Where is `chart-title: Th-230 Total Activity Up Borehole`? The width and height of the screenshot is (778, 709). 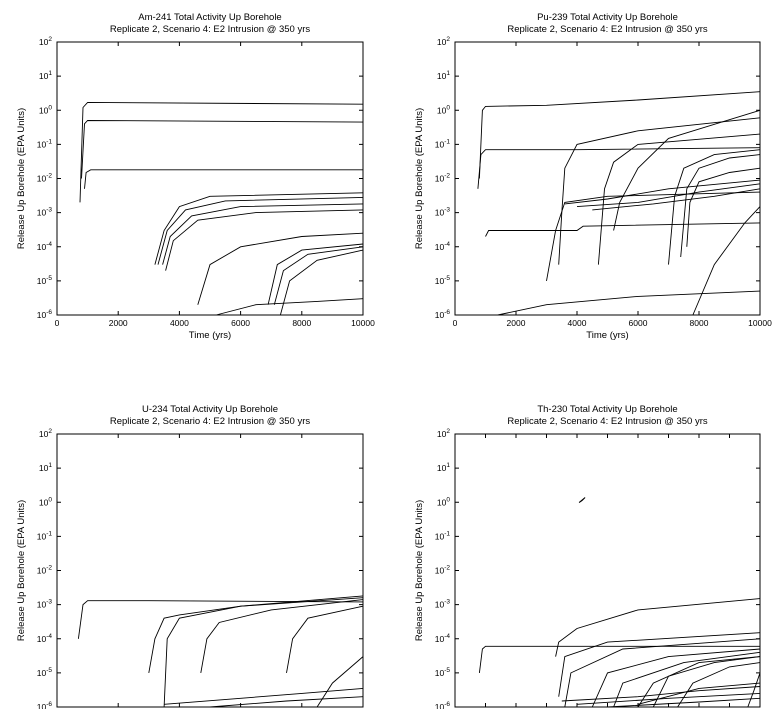 chart-title: Th-230 Total Activity Up Borehole is located at coordinates (607, 409).